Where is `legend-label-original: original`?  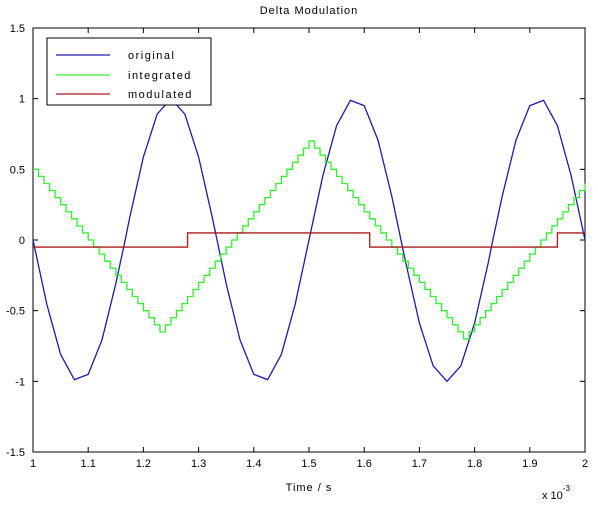
legend-label-original: original is located at coordinates (151, 56).